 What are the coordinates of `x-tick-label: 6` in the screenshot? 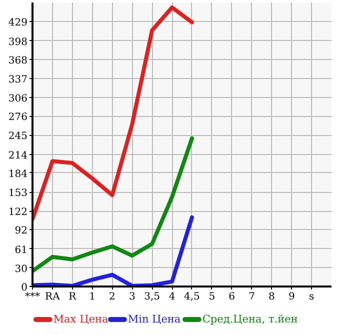 It's located at (232, 297).